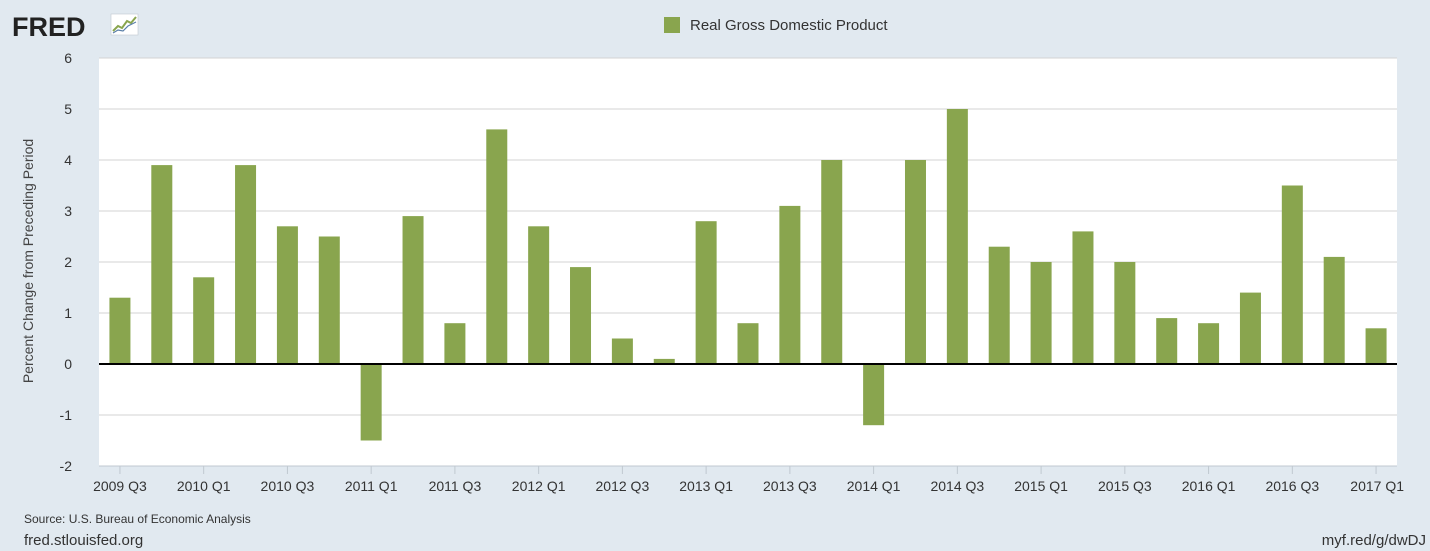 Image resolution: width=1430 pixels, height=551 pixels. I want to click on y-tick-label: 5, so click(68, 109).